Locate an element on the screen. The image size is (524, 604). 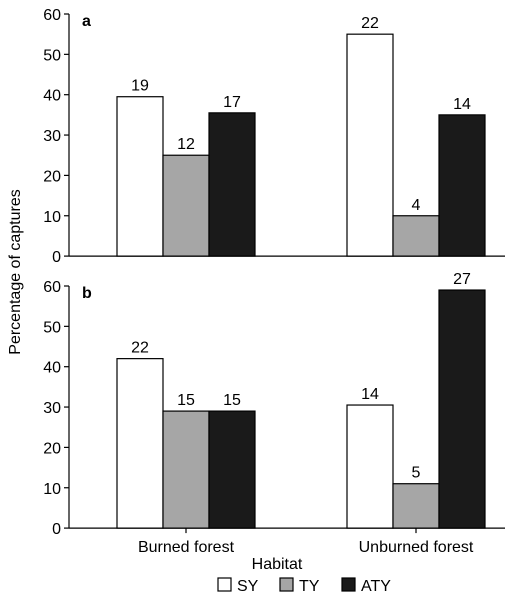
legend-swatch-ty is located at coordinates (286, 584).